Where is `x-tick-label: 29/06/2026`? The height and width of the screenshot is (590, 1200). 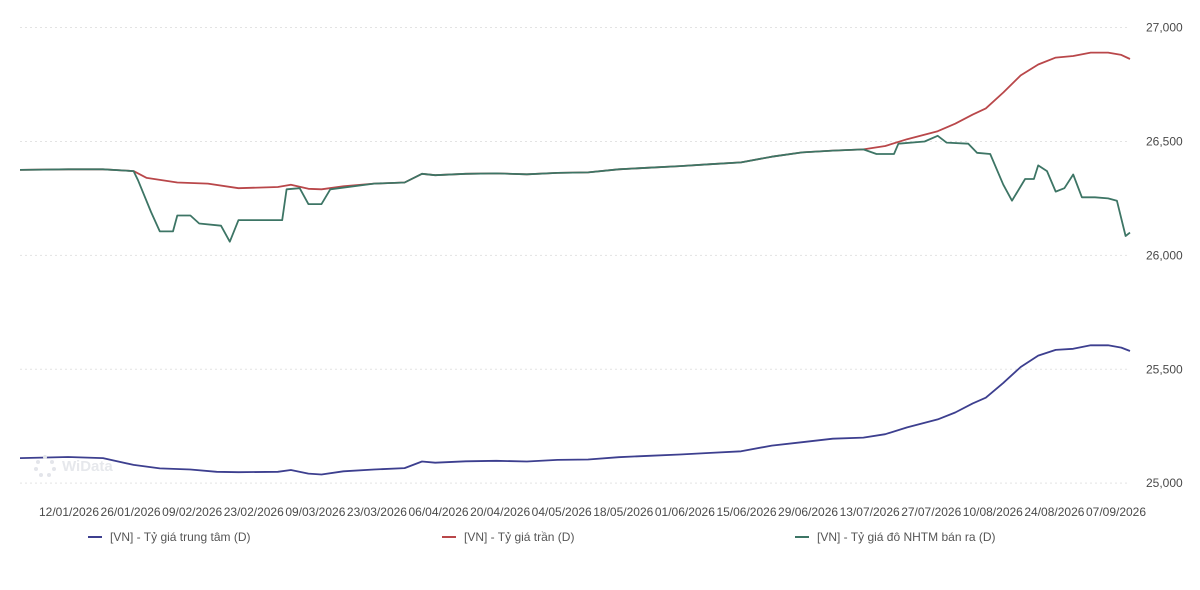 x-tick-label: 29/06/2026 is located at coordinates (808, 512).